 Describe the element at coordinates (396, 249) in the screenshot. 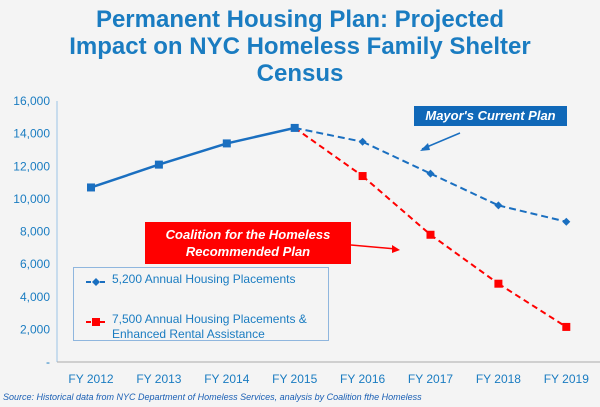

I see `coalition-arrowhead` at that location.